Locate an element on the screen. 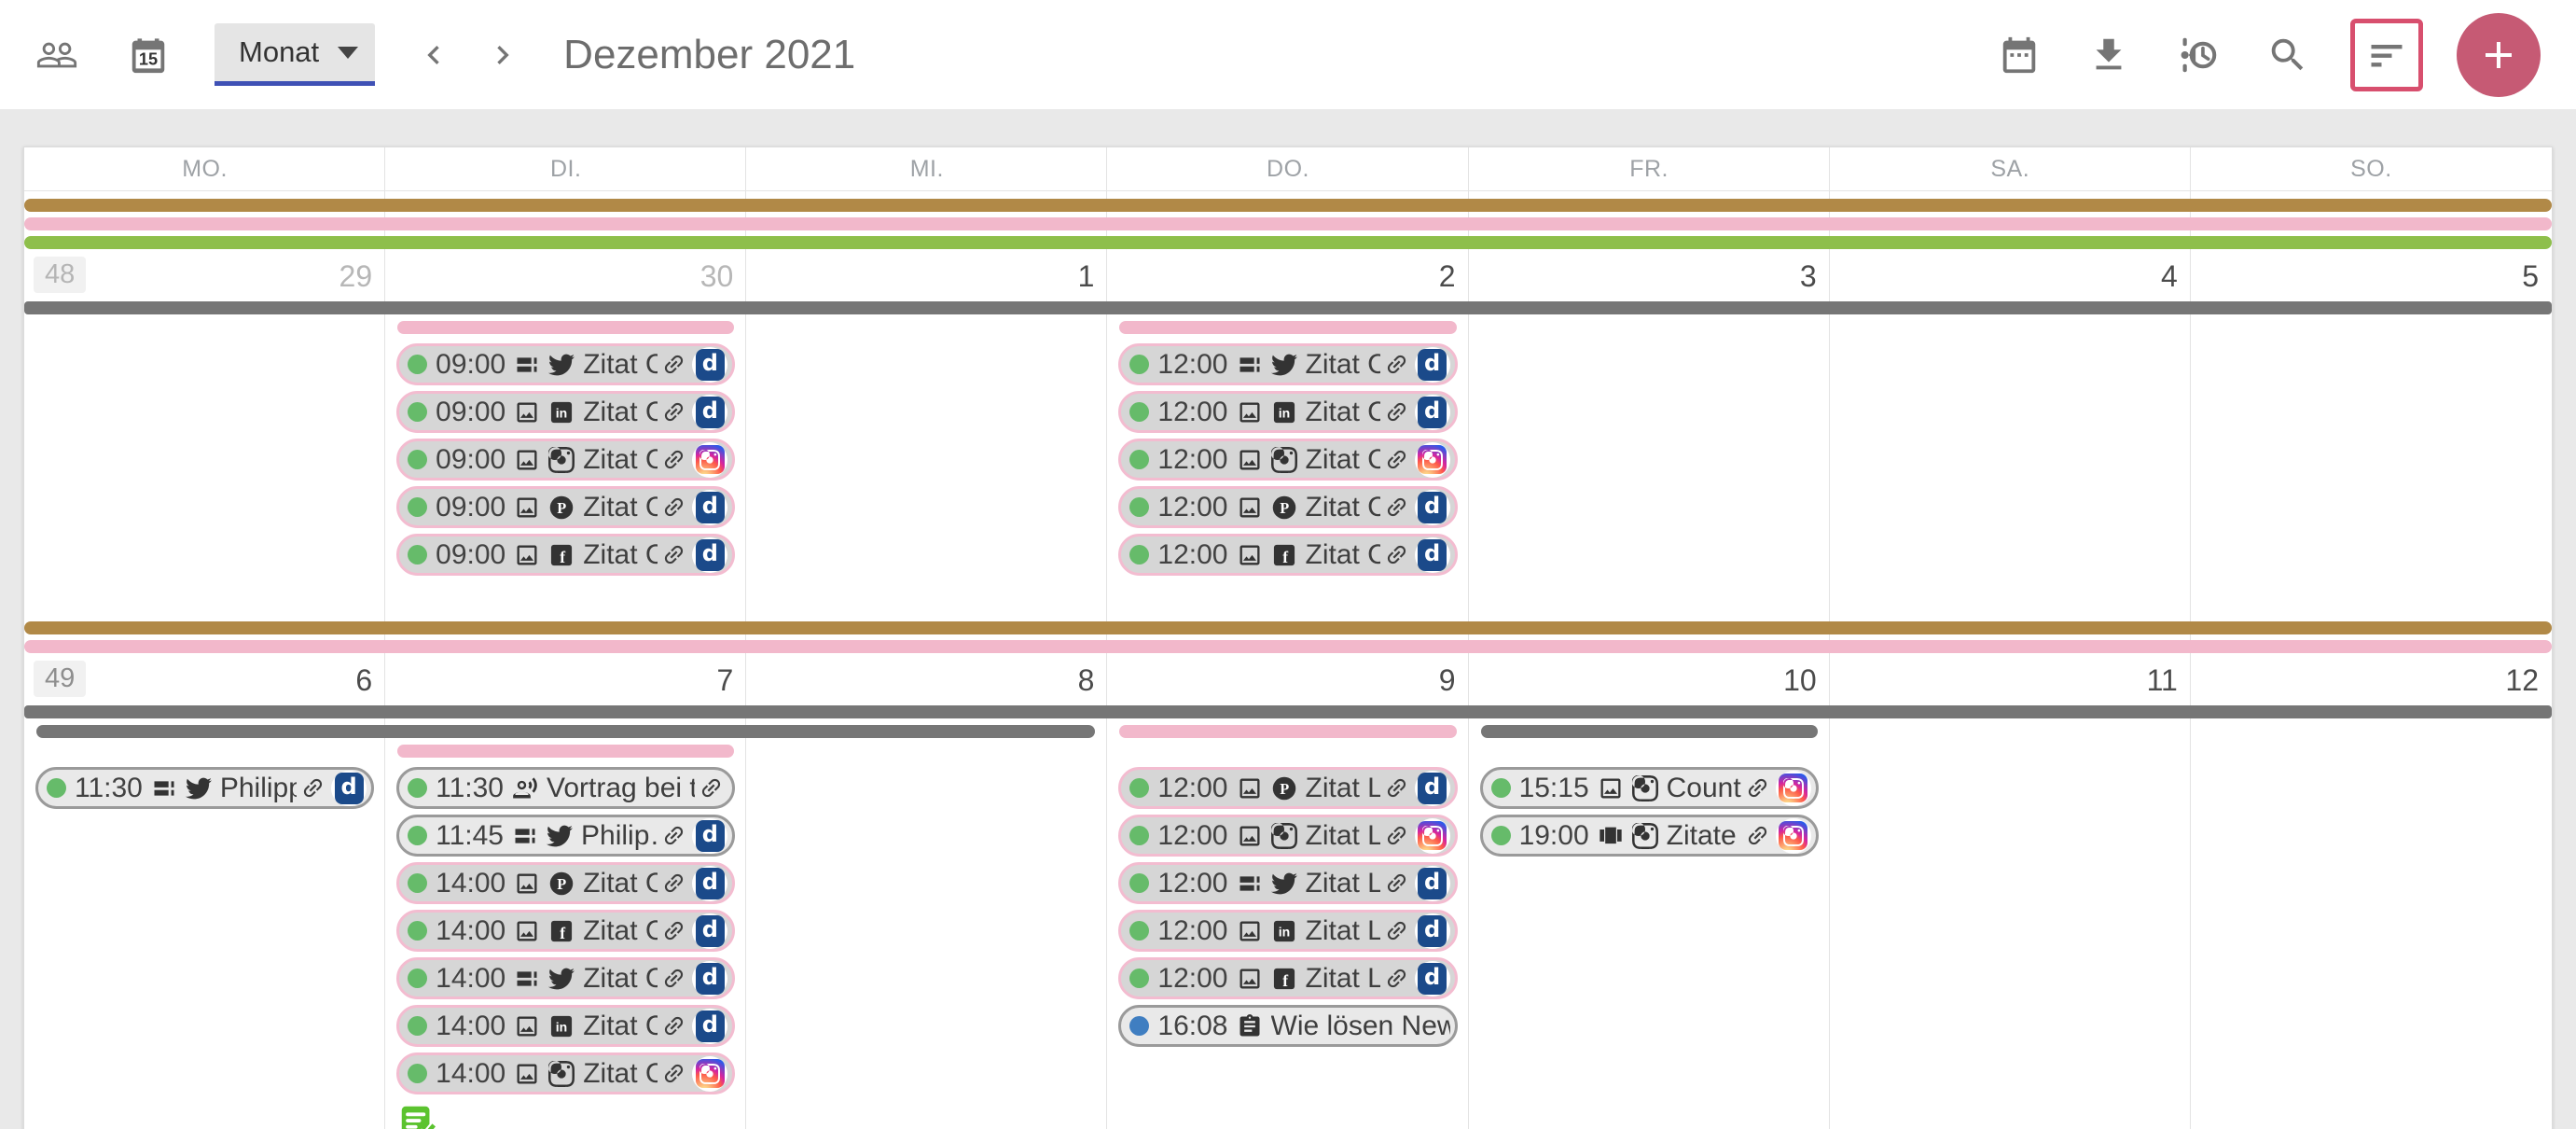 The width and height of the screenshot is (2576, 1129). event-pill: 09:00 in Zitat C… d is located at coordinates (566, 412).